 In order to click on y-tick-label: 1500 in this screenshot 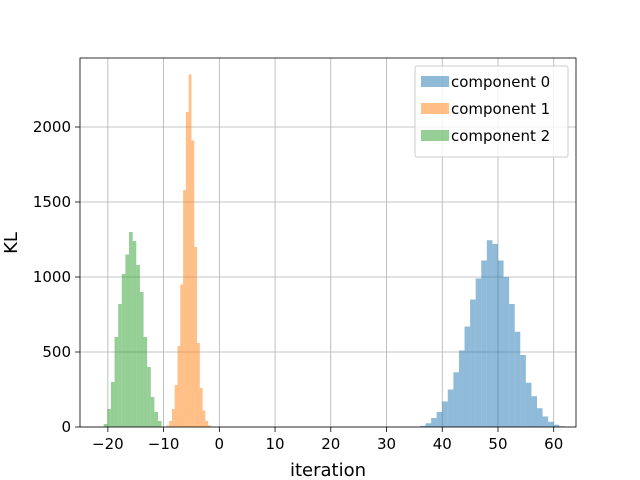, I will do `click(52, 202)`.